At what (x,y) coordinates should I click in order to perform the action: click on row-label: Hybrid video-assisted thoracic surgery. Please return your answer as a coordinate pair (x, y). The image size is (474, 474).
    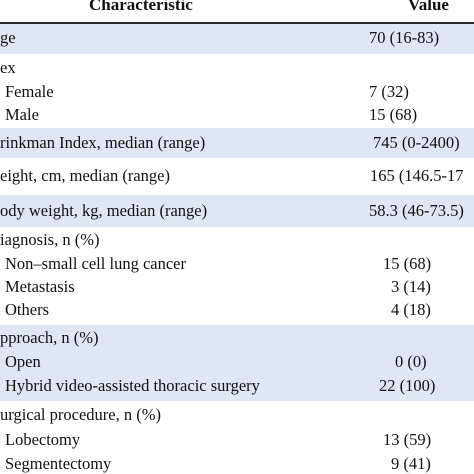
    Looking at the image, I should click on (132, 385).